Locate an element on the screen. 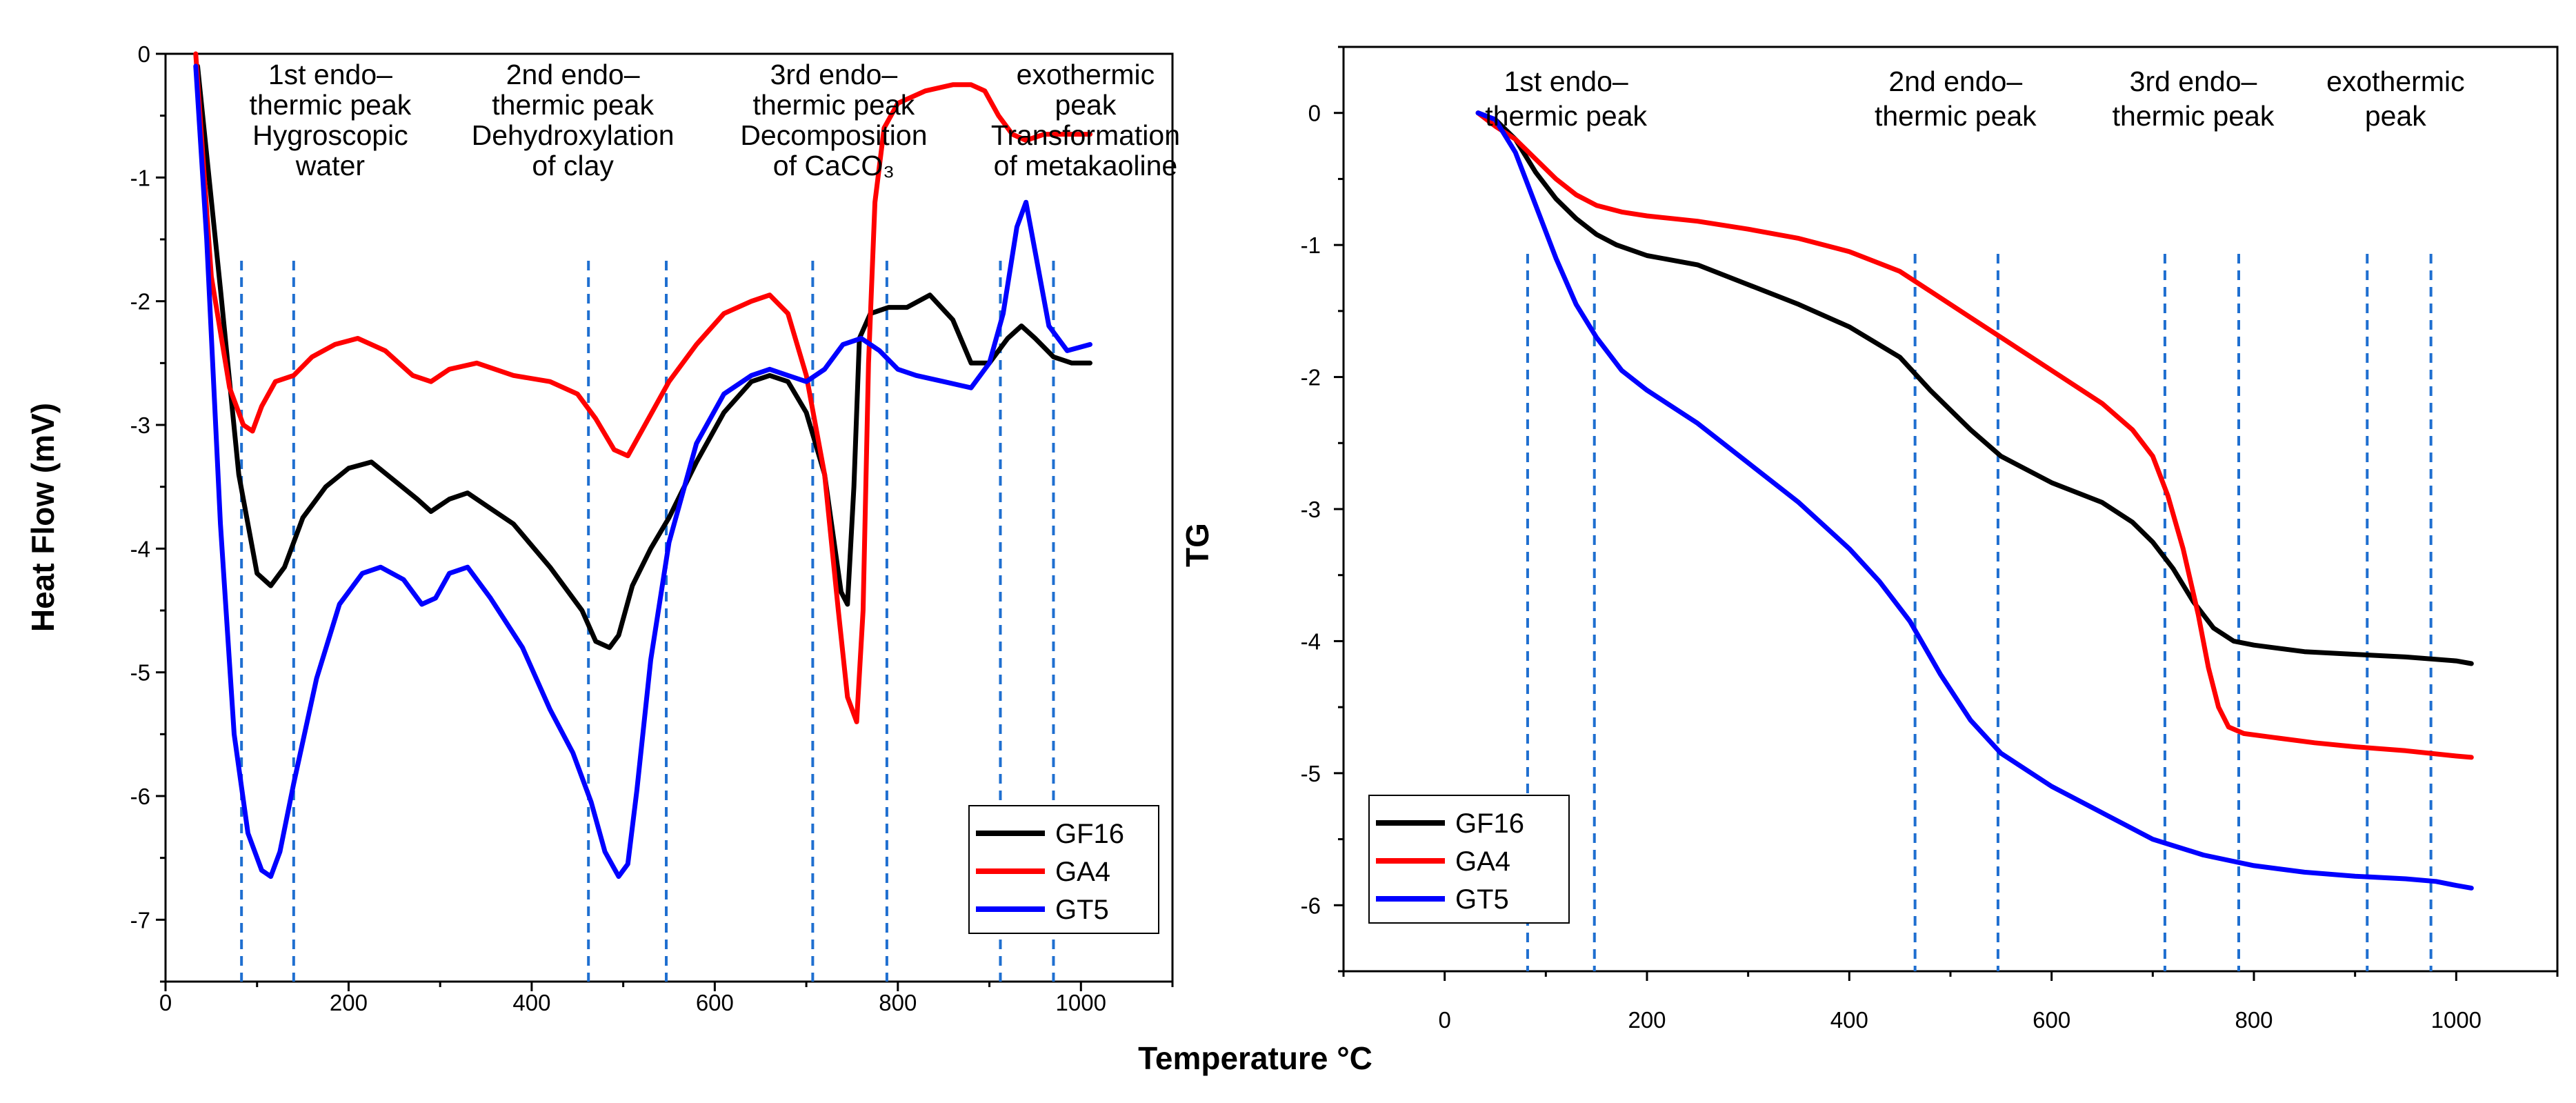 This screenshot has height=1103, width=2576. dta-x-tick-label: 0 is located at coordinates (165, 1002).